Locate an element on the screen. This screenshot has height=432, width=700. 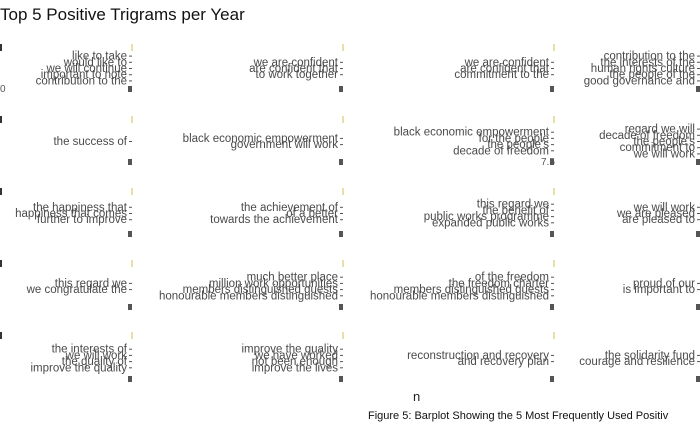
trigram-label: million work opportunities is located at coordinates (273, 284).